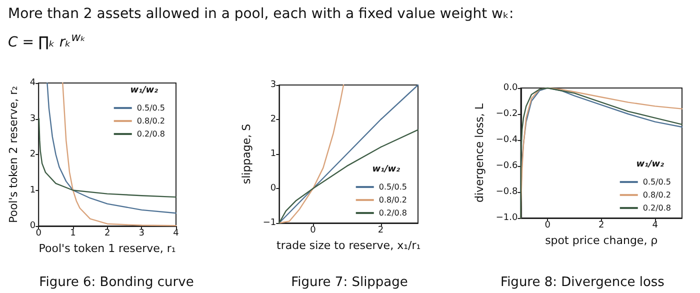 Image resolution: width=700 pixels, height=293 pixels. Describe the element at coordinates (601, 240) in the screenshot. I see `x-axis-title: spot price change, ρ` at that location.